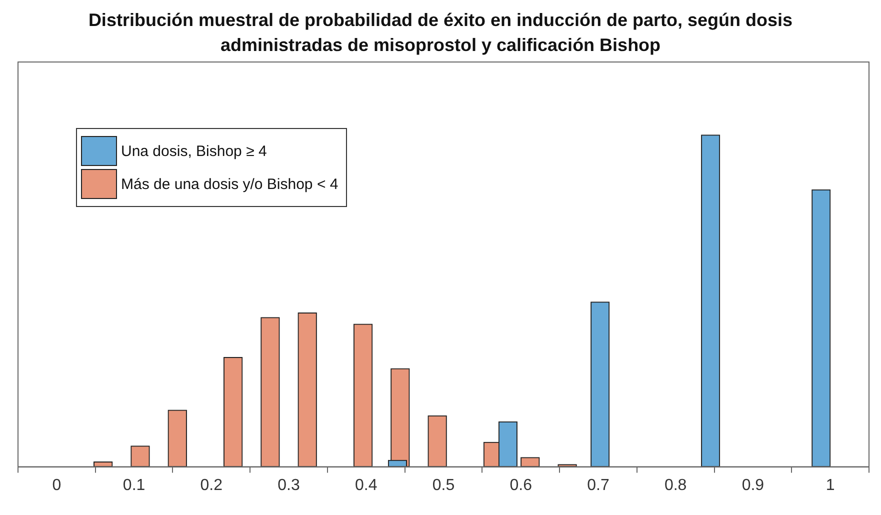  What do you see at coordinates (440, 33) in the screenshot?
I see `chart-title: Distribución muestral de probabilidad de éxito en inducción de parto, según dosis administradas de misoprostol y calificación Bishop` at bounding box center [440, 33].